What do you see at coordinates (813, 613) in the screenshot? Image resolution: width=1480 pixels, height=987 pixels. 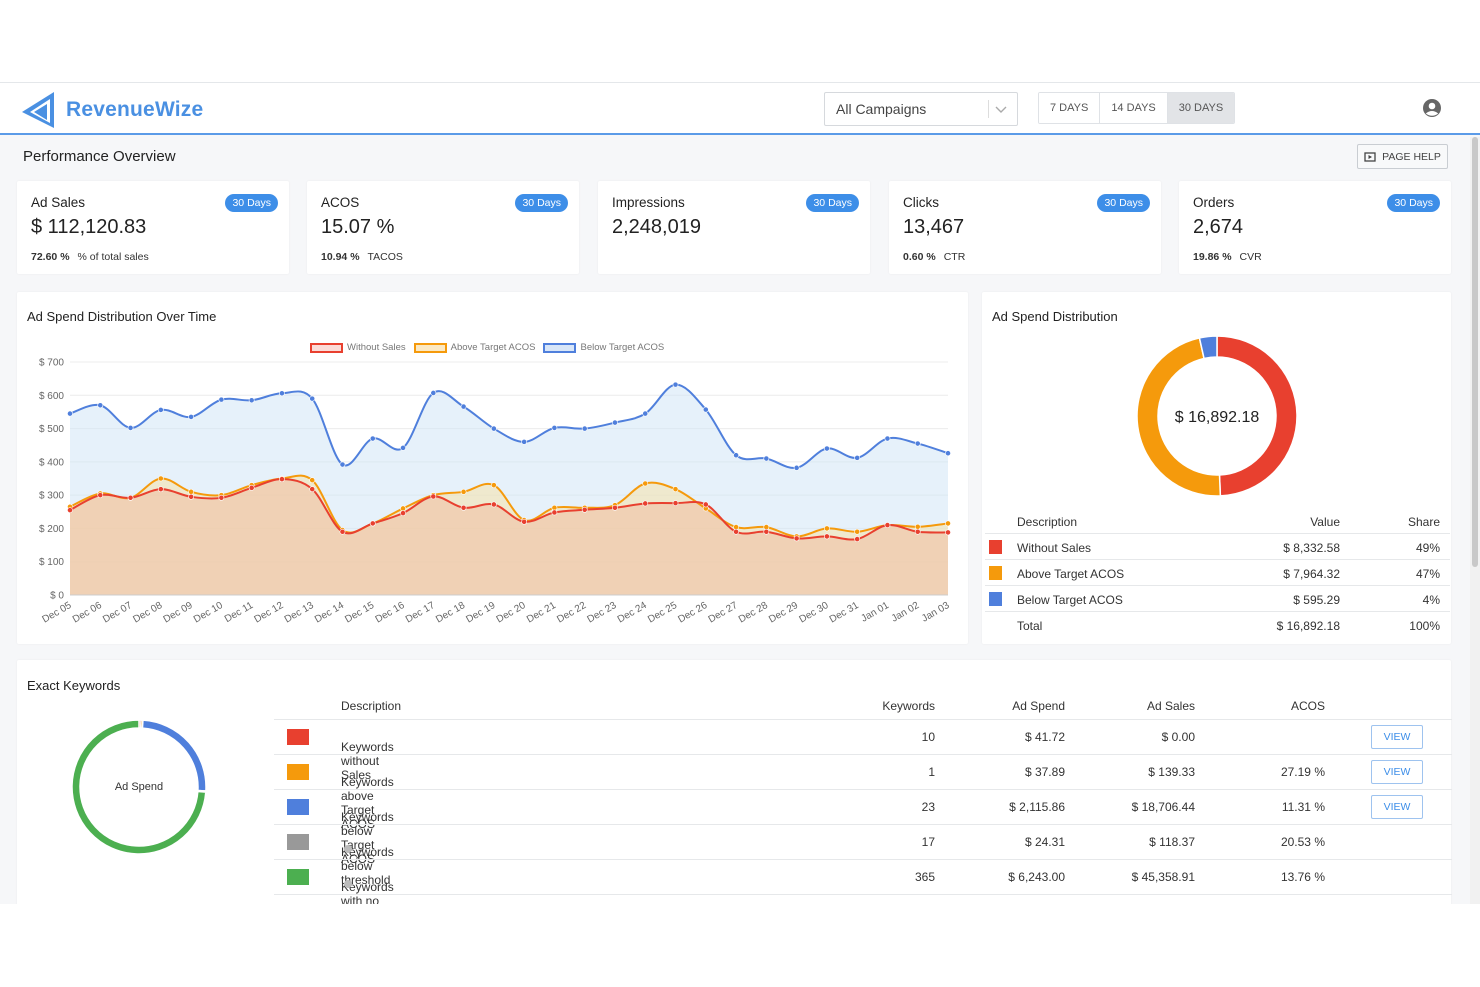 I see `x-tick-label: Dec 30` at bounding box center [813, 613].